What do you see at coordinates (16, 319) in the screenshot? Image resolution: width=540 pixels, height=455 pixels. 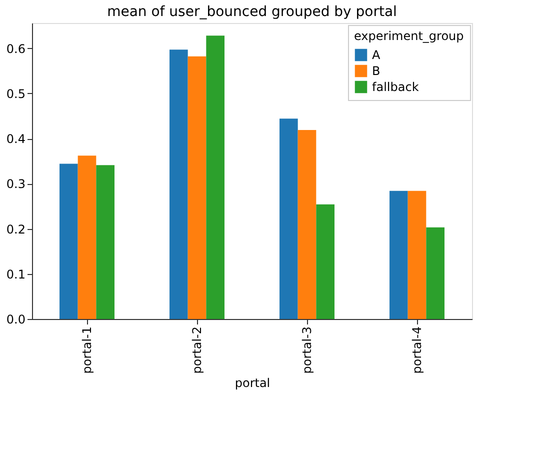 I see `y-tick-label: 0.0` at bounding box center [16, 319].